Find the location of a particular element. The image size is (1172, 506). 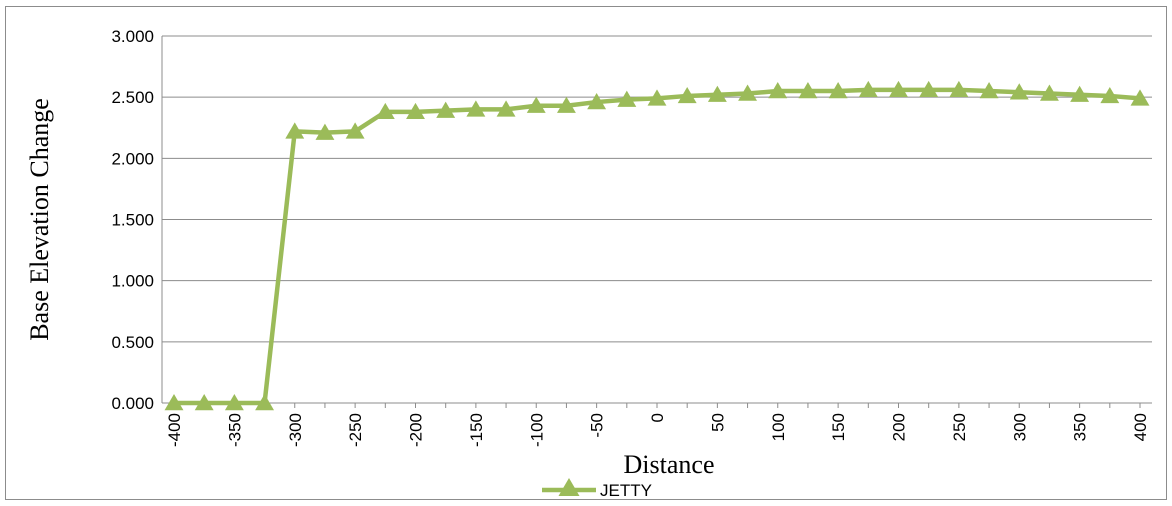

x-tick-label: -300 is located at coordinates (295, 430).